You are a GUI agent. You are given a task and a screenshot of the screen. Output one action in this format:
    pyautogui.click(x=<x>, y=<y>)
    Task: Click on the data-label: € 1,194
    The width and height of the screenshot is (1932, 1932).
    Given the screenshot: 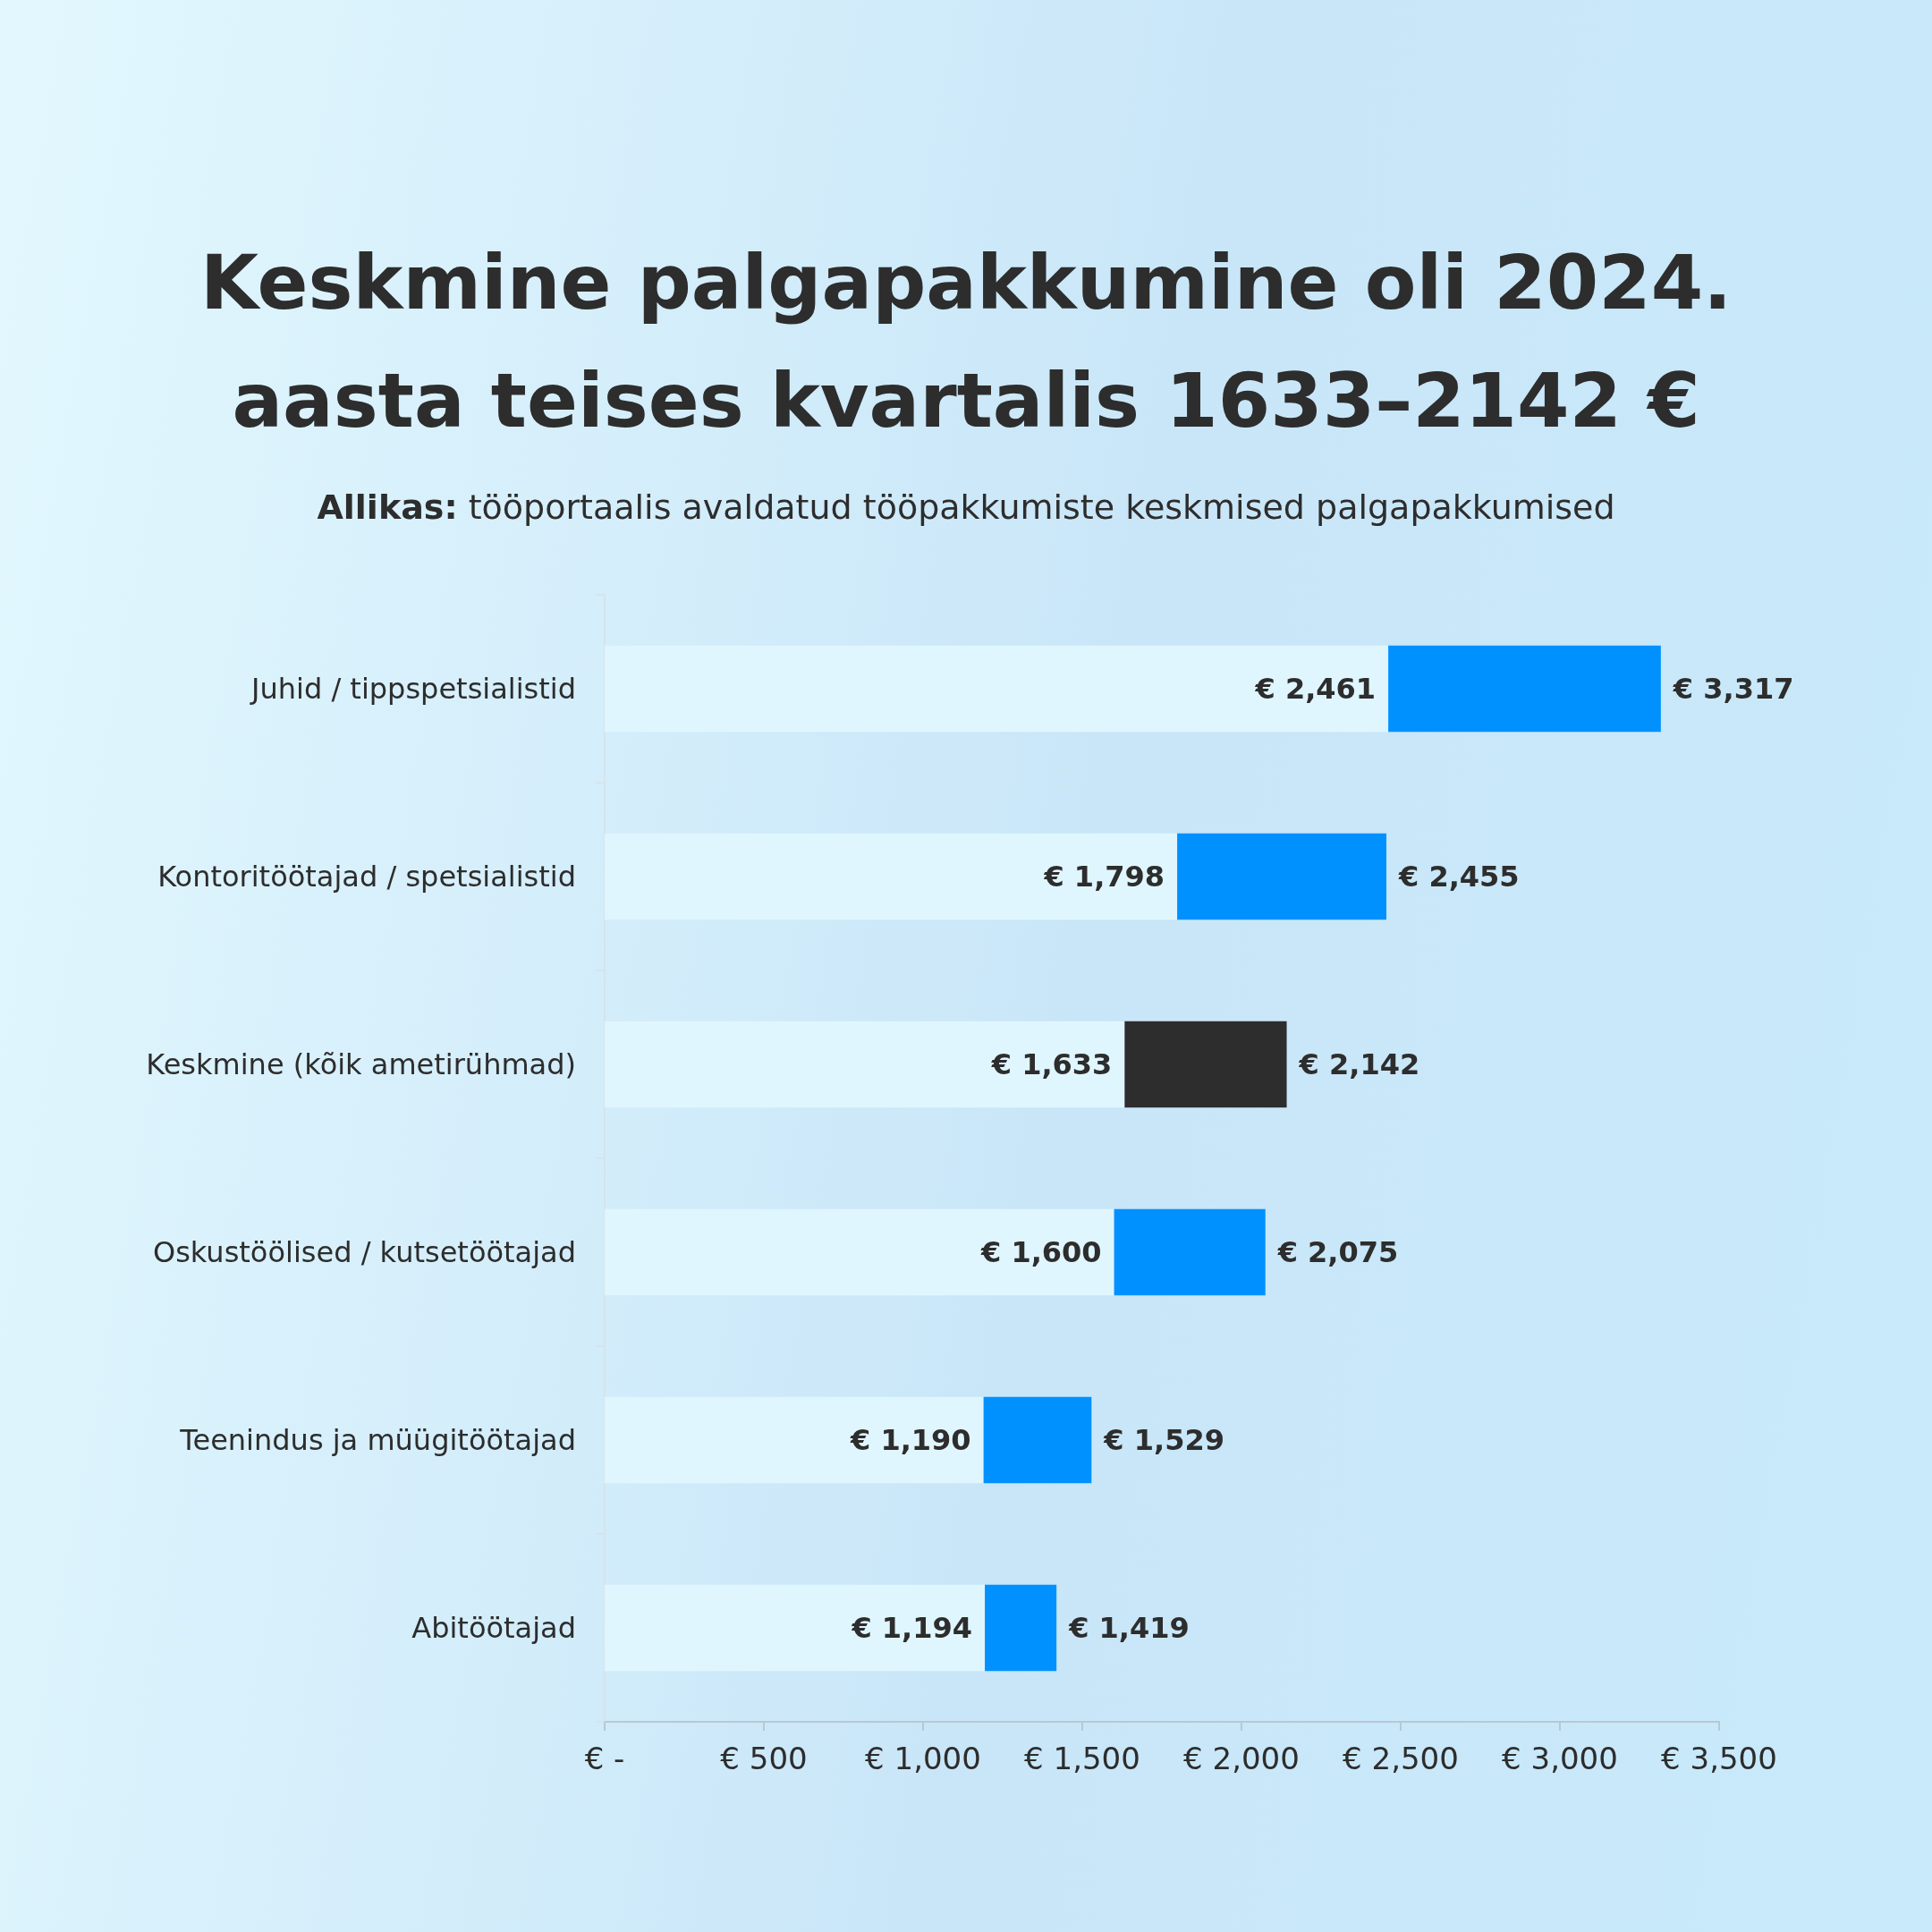 What is the action you would take?
    pyautogui.click(x=912, y=1628)
    